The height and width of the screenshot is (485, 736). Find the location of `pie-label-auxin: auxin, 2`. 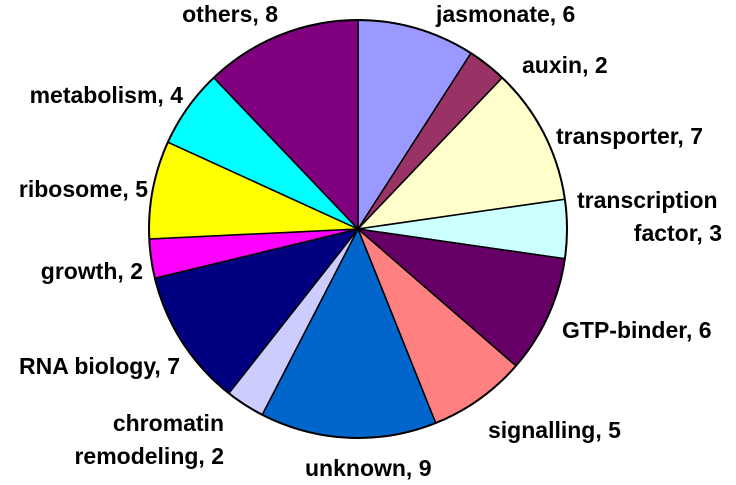

pie-label-auxin: auxin, 2 is located at coordinates (565, 65).